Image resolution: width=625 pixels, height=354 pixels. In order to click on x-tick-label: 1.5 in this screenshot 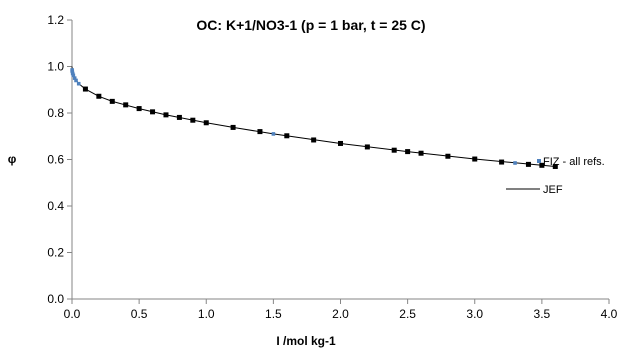, I will do `click(273, 314)`.